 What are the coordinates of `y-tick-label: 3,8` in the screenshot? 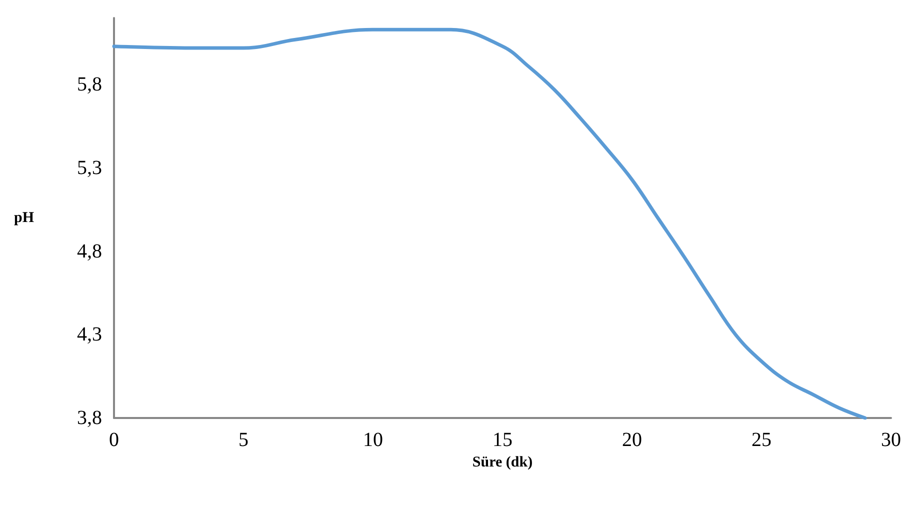 It's located at (89, 418).